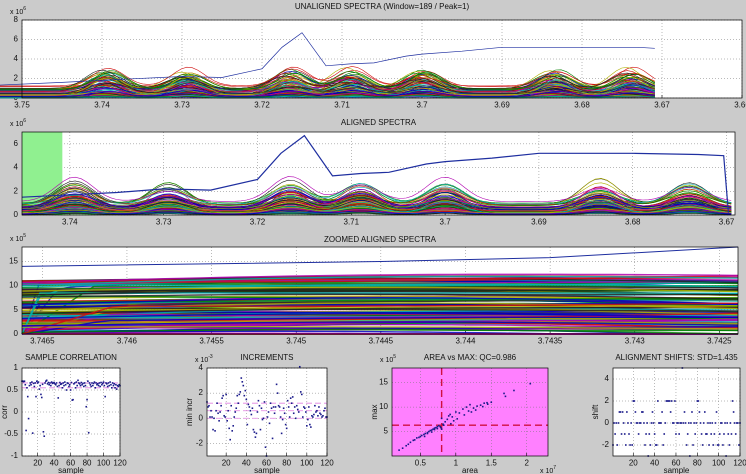 This screenshot has height=474, width=746. What do you see at coordinates (383, 382) in the screenshot?
I see `y-tick-label: 15` at bounding box center [383, 382].